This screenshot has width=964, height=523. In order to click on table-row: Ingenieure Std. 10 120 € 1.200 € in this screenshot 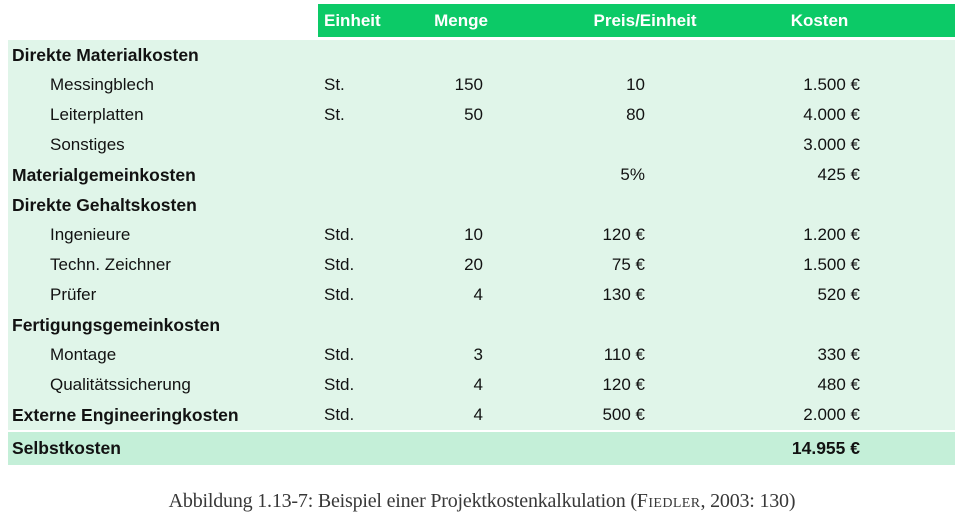, I will do `click(481, 235)`.